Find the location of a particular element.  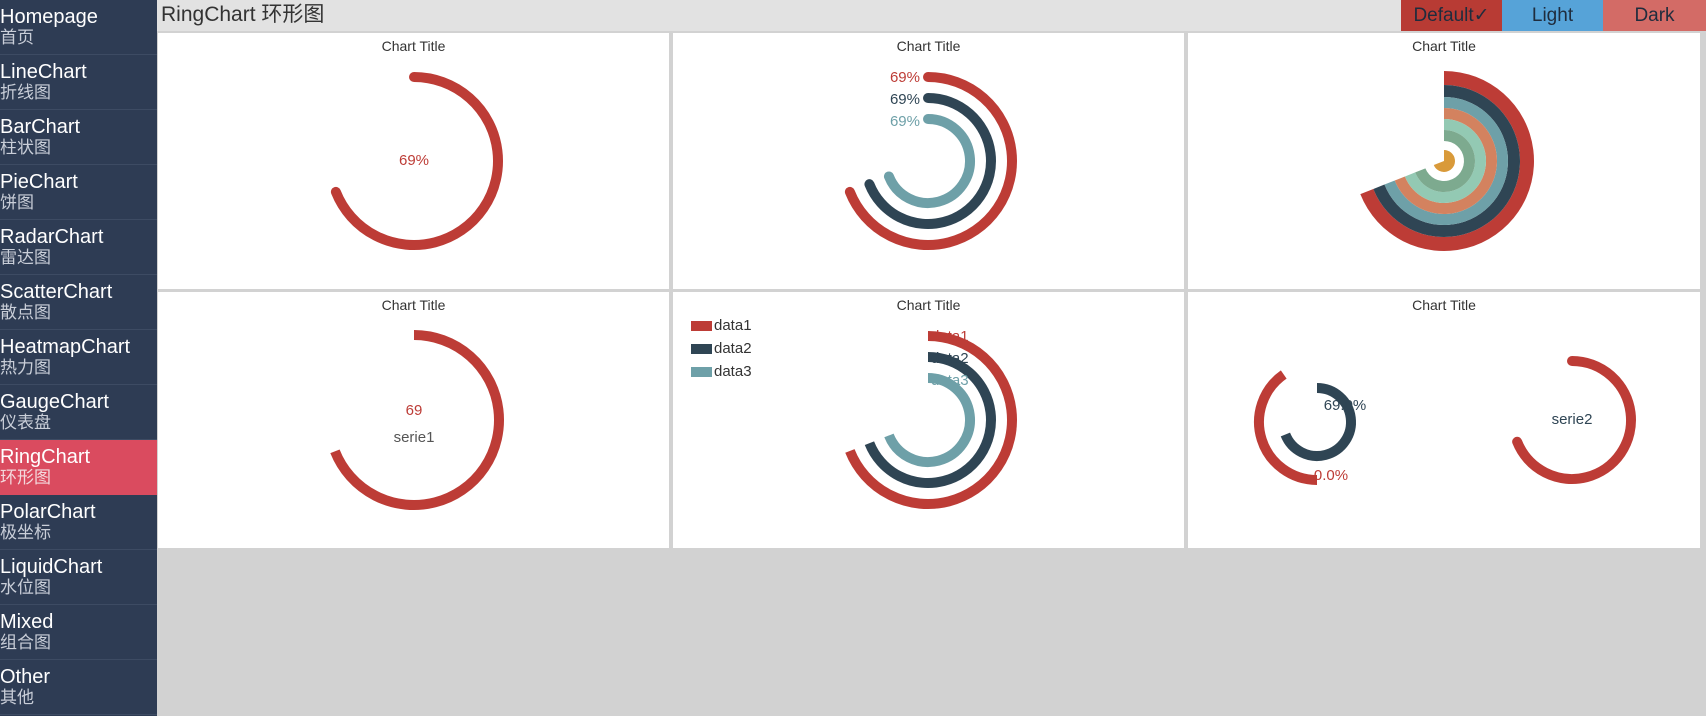

sidebar-item-sublabel: 散点图 is located at coordinates (25, 312).